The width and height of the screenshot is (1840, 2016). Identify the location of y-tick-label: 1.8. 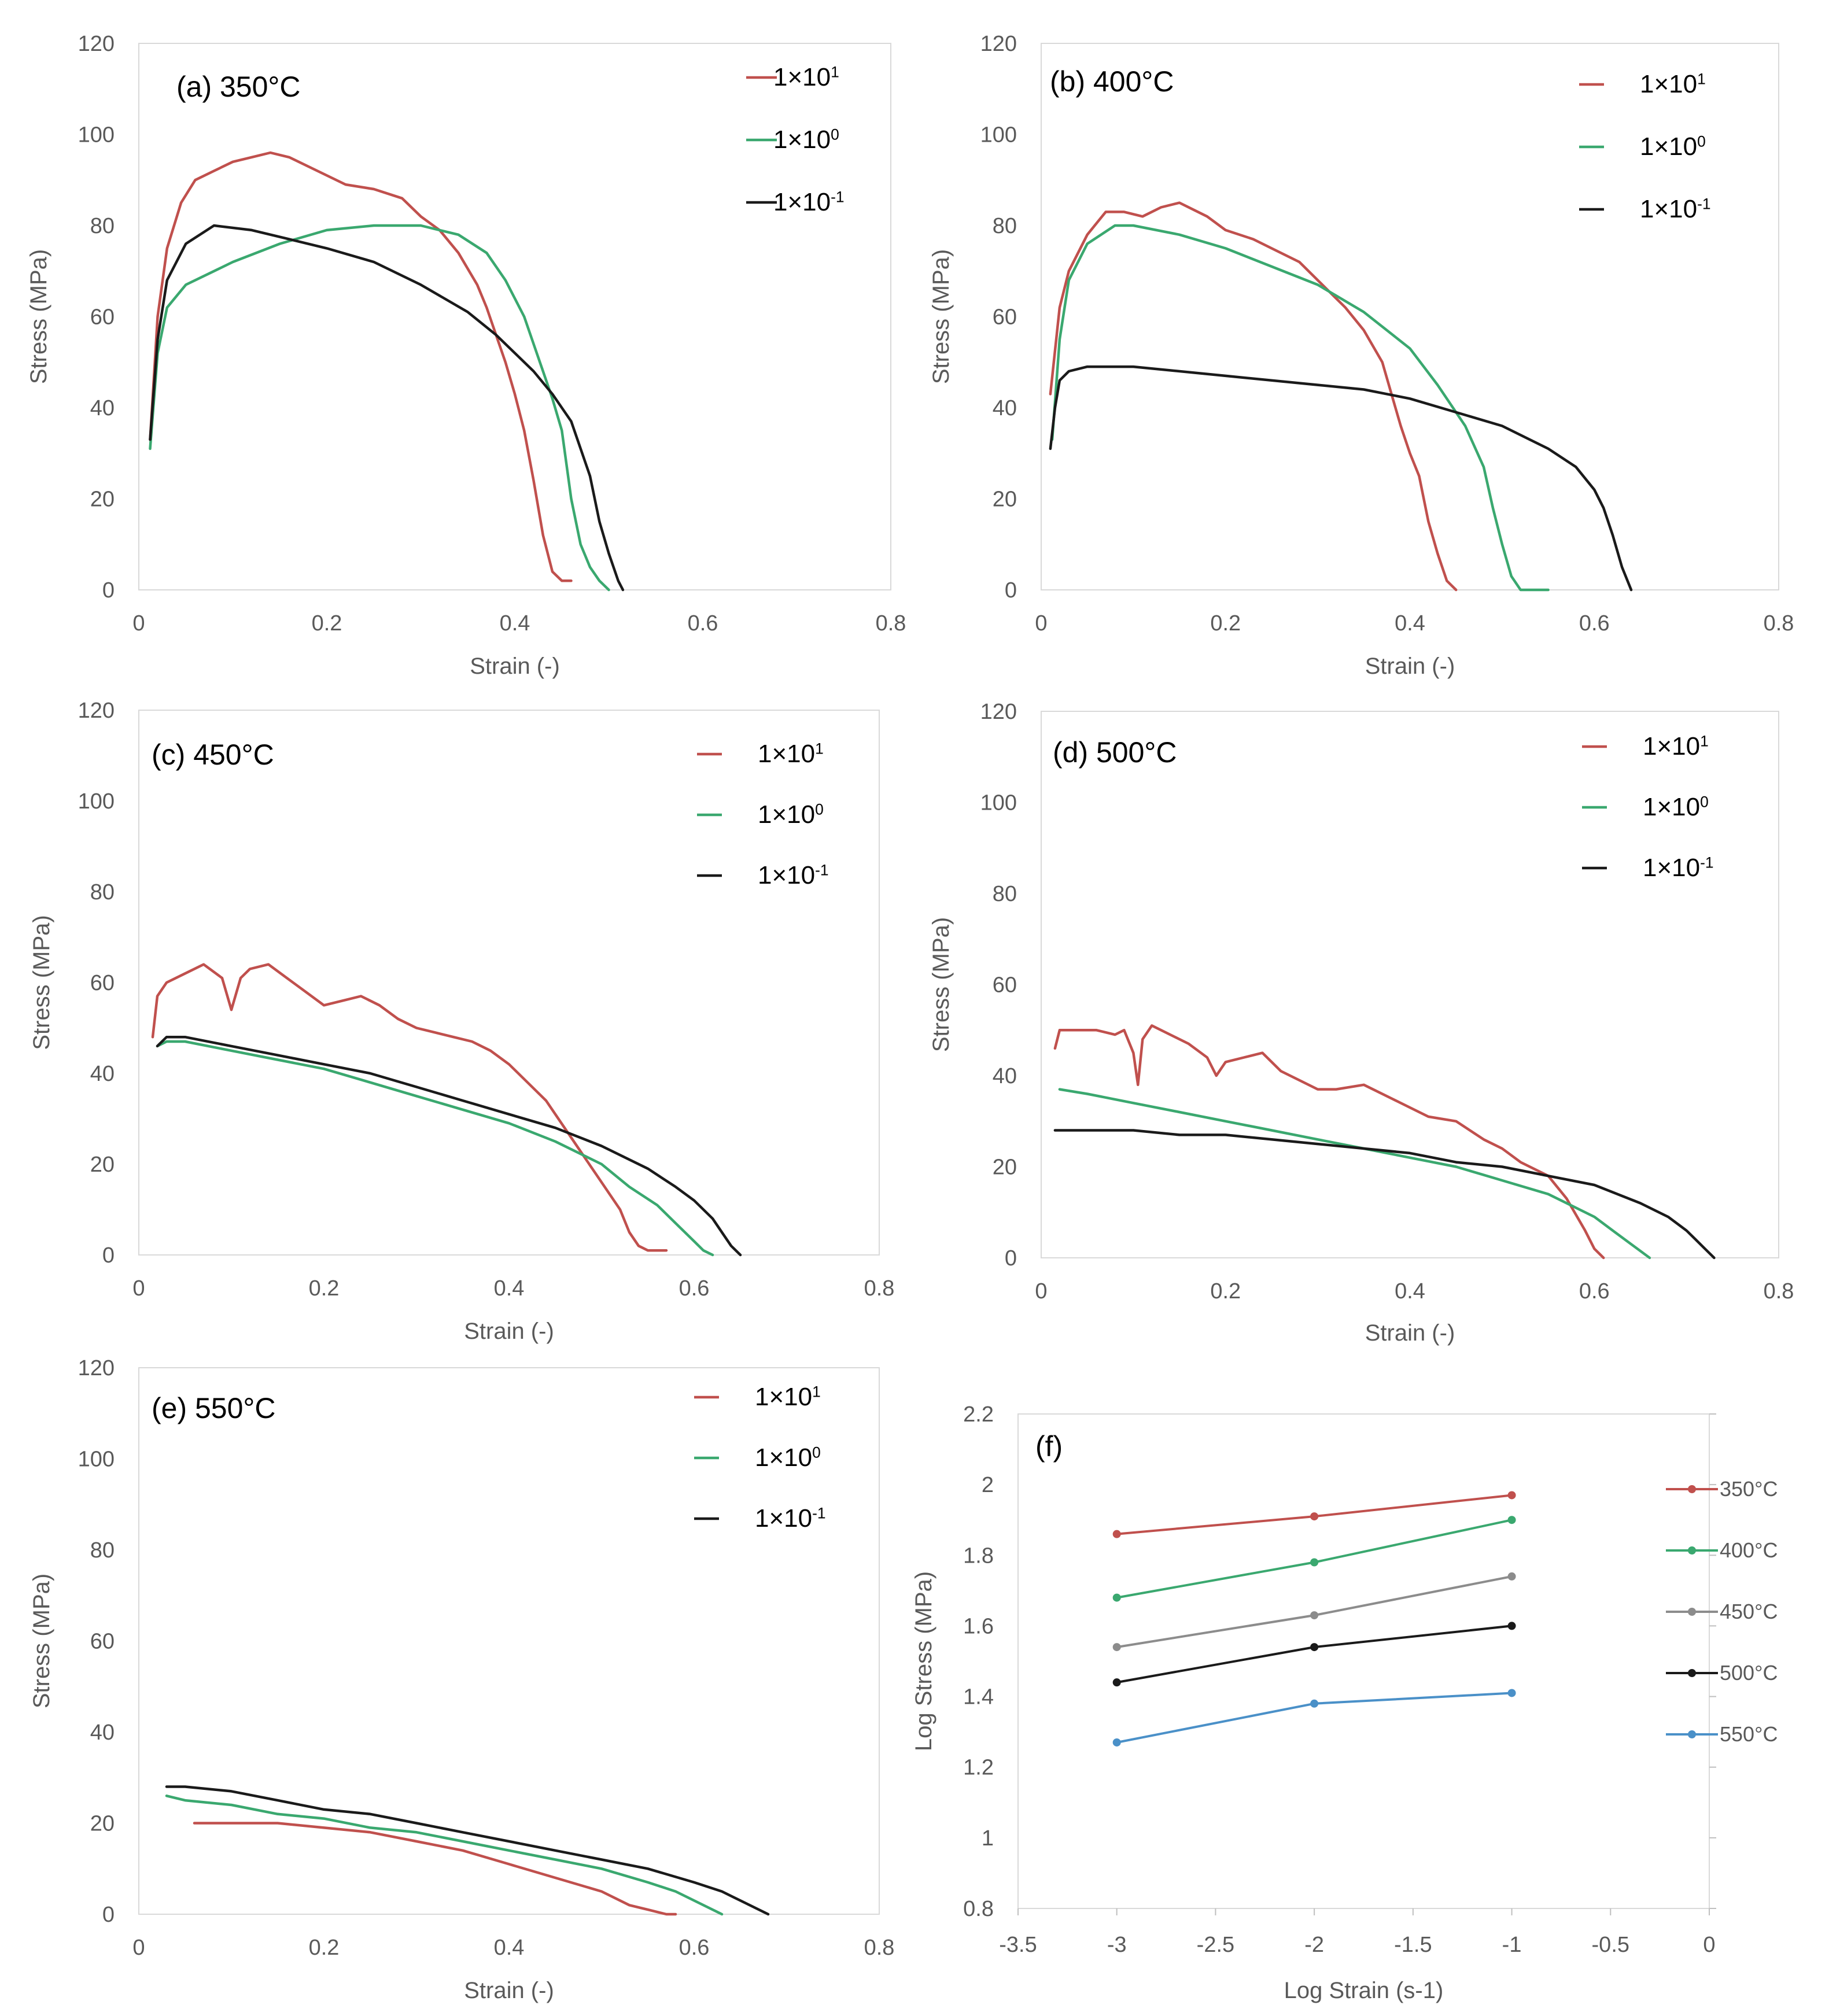
(978, 1556).